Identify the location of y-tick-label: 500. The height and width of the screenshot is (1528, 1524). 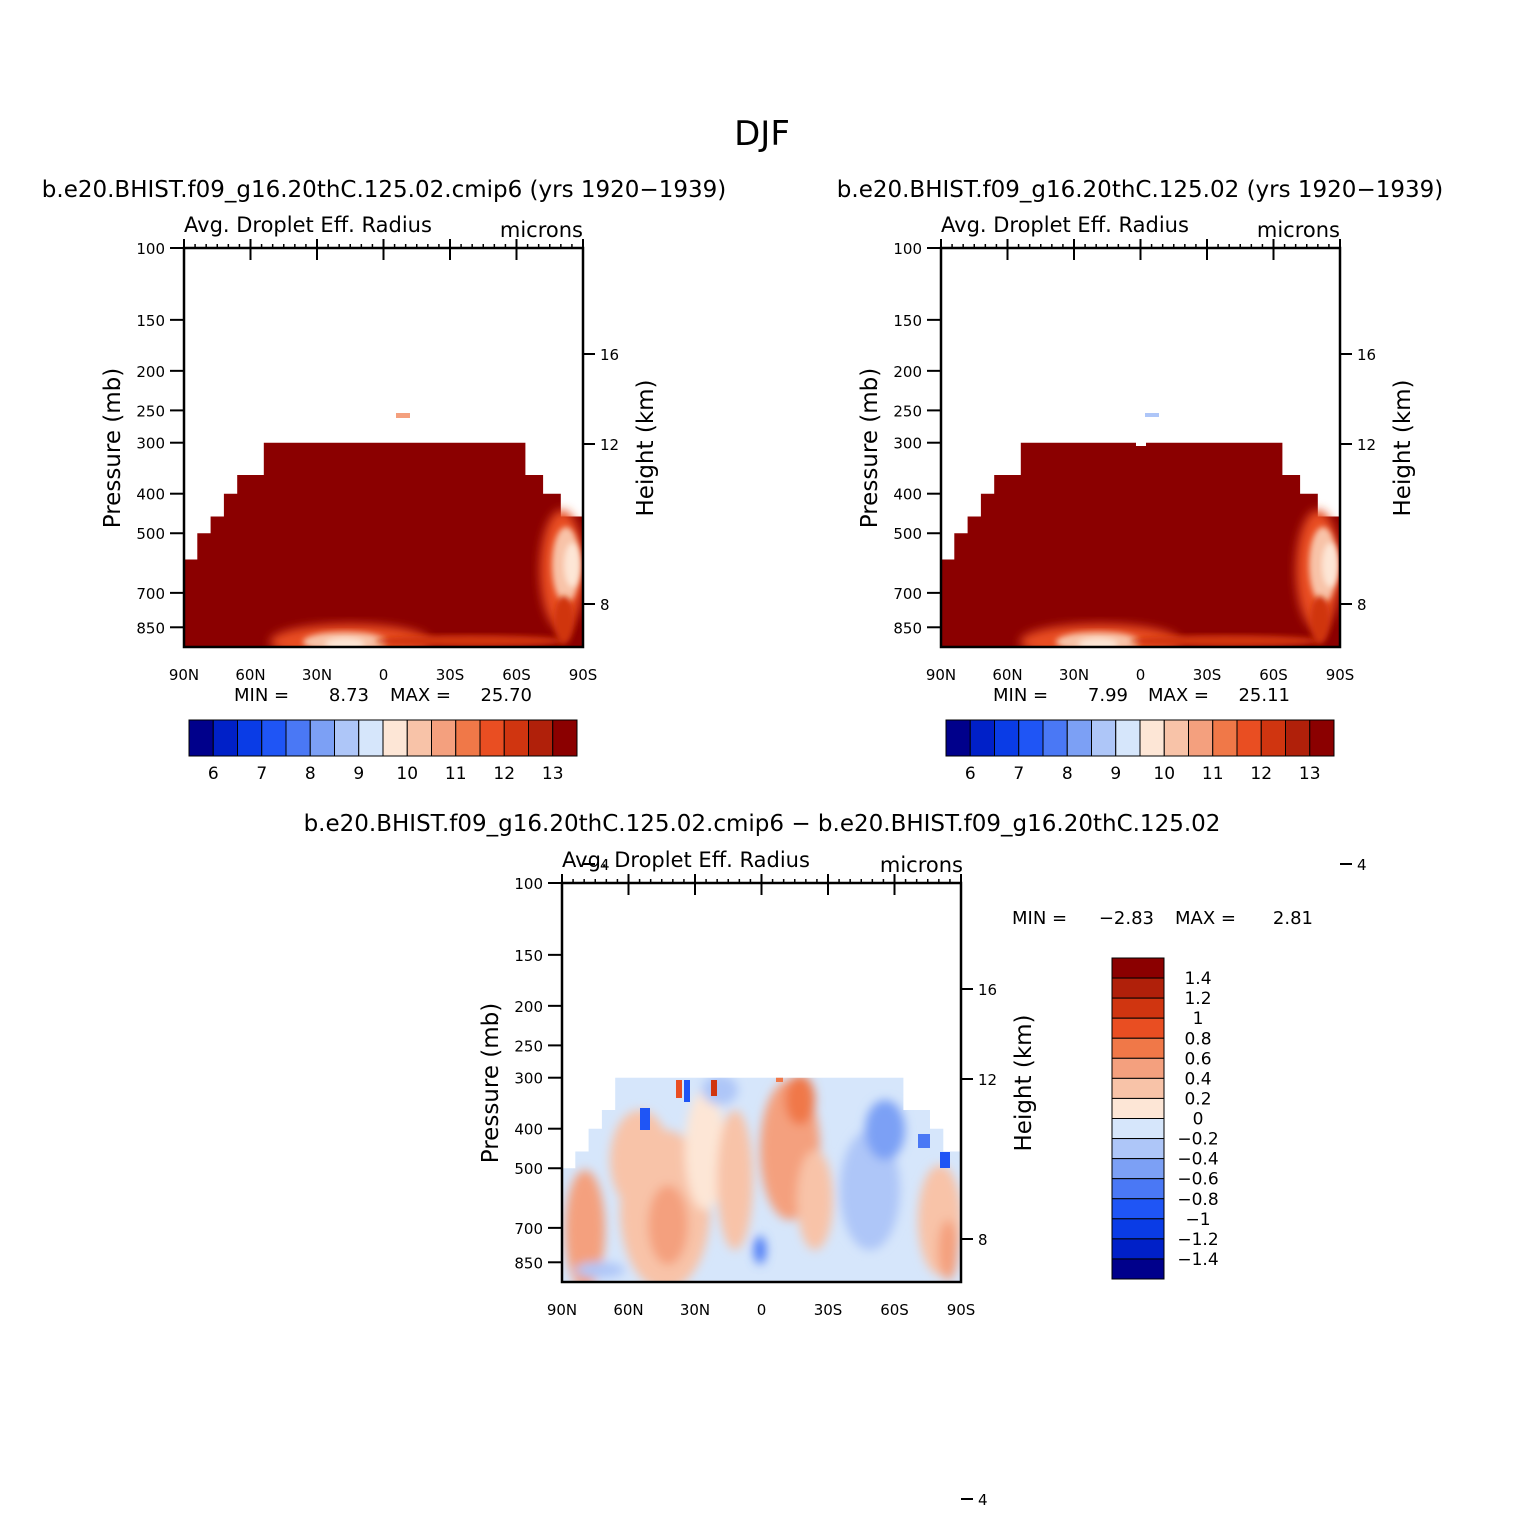
(528, 1169).